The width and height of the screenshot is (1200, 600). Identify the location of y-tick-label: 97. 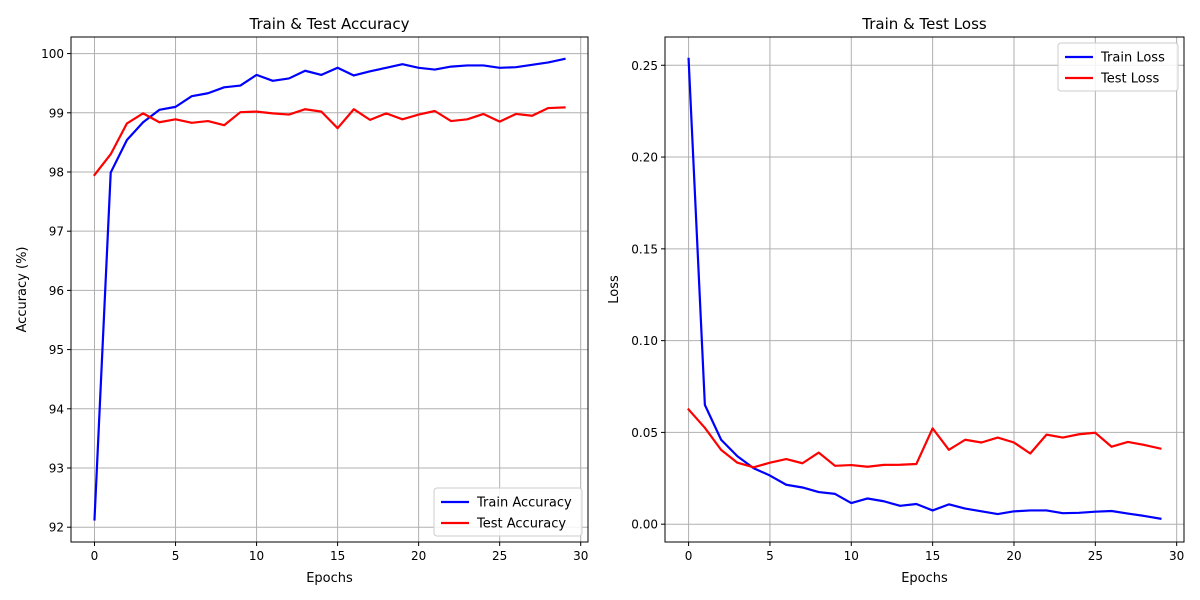
(56, 232).